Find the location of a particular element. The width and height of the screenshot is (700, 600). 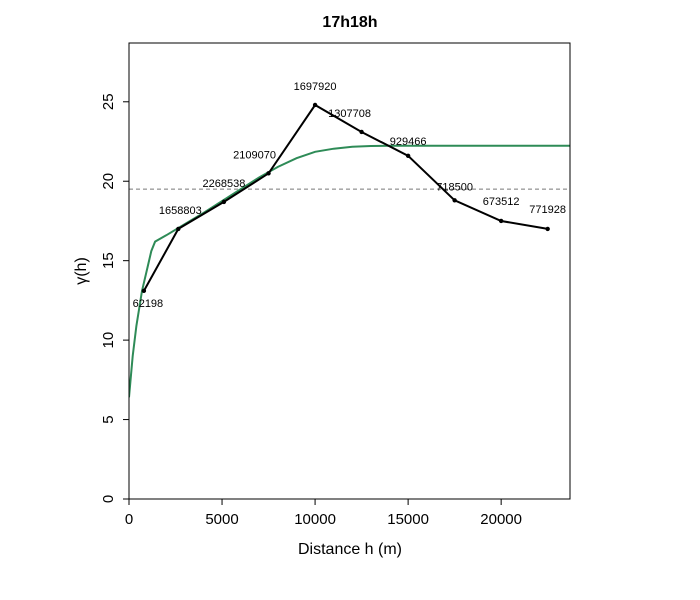

point-label: 2109070 is located at coordinates (254, 155).